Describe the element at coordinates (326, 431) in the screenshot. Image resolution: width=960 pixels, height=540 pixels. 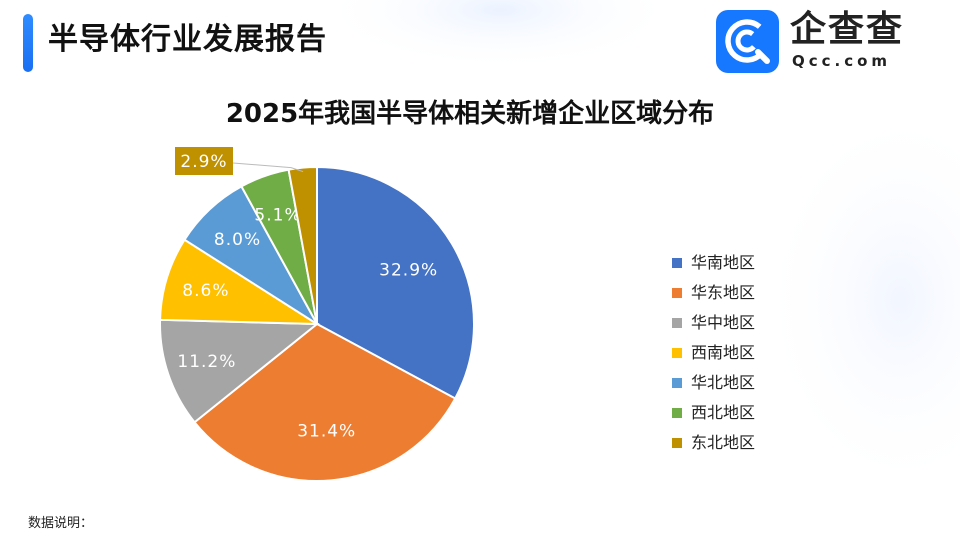
I see `slice-data-label: 31.4%` at that location.